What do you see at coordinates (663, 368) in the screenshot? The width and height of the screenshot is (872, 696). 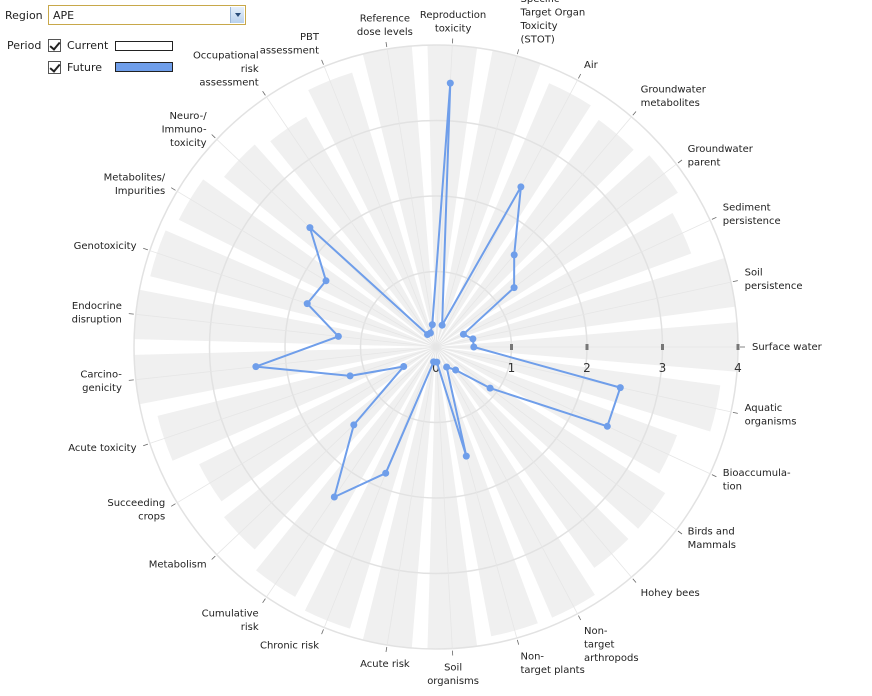 I see `r-tick-label-3: 3` at bounding box center [663, 368].